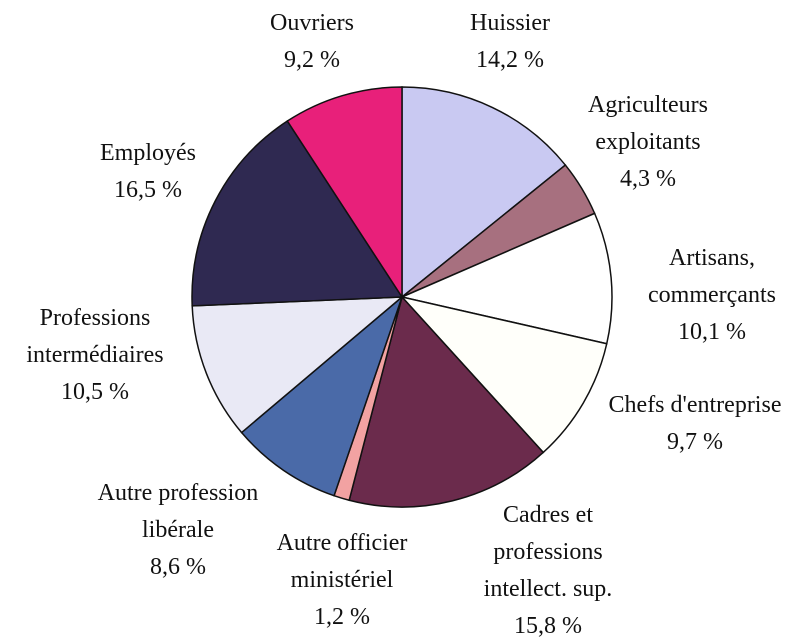 The height and width of the screenshot is (644, 805). What do you see at coordinates (695, 442) in the screenshot?
I see `value-label: 9,7 %` at bounding box center [695, 442].